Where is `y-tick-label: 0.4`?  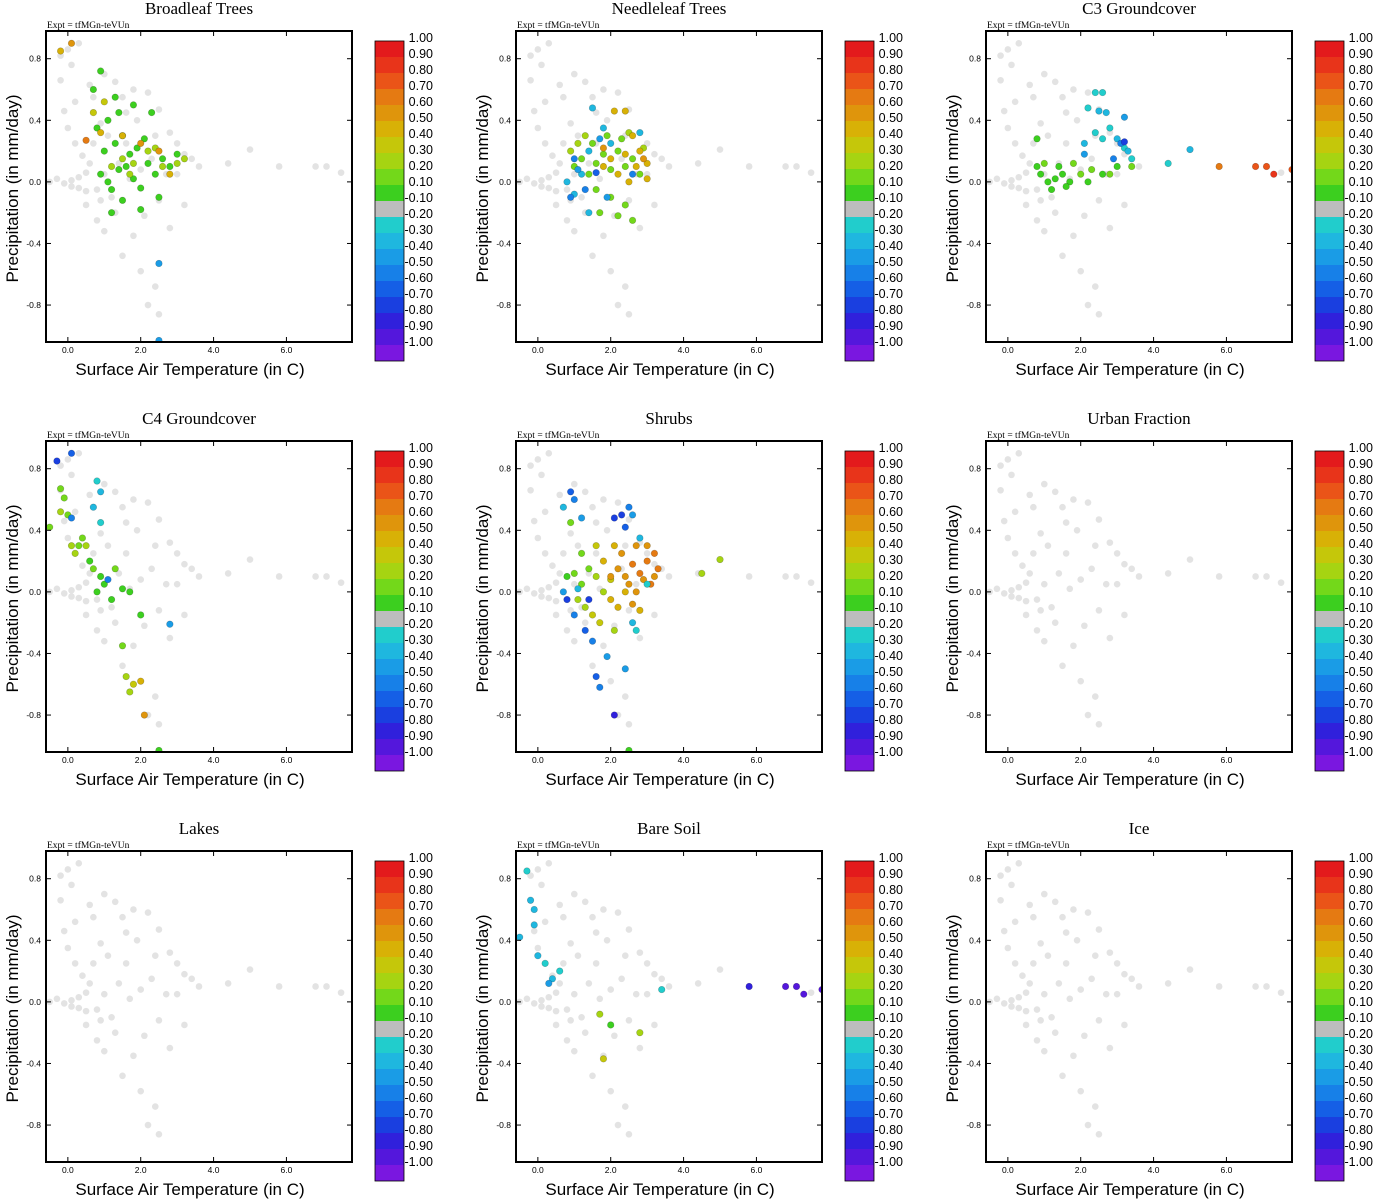 y-tick-label: 0.4 is located at coordinates (975, 120).